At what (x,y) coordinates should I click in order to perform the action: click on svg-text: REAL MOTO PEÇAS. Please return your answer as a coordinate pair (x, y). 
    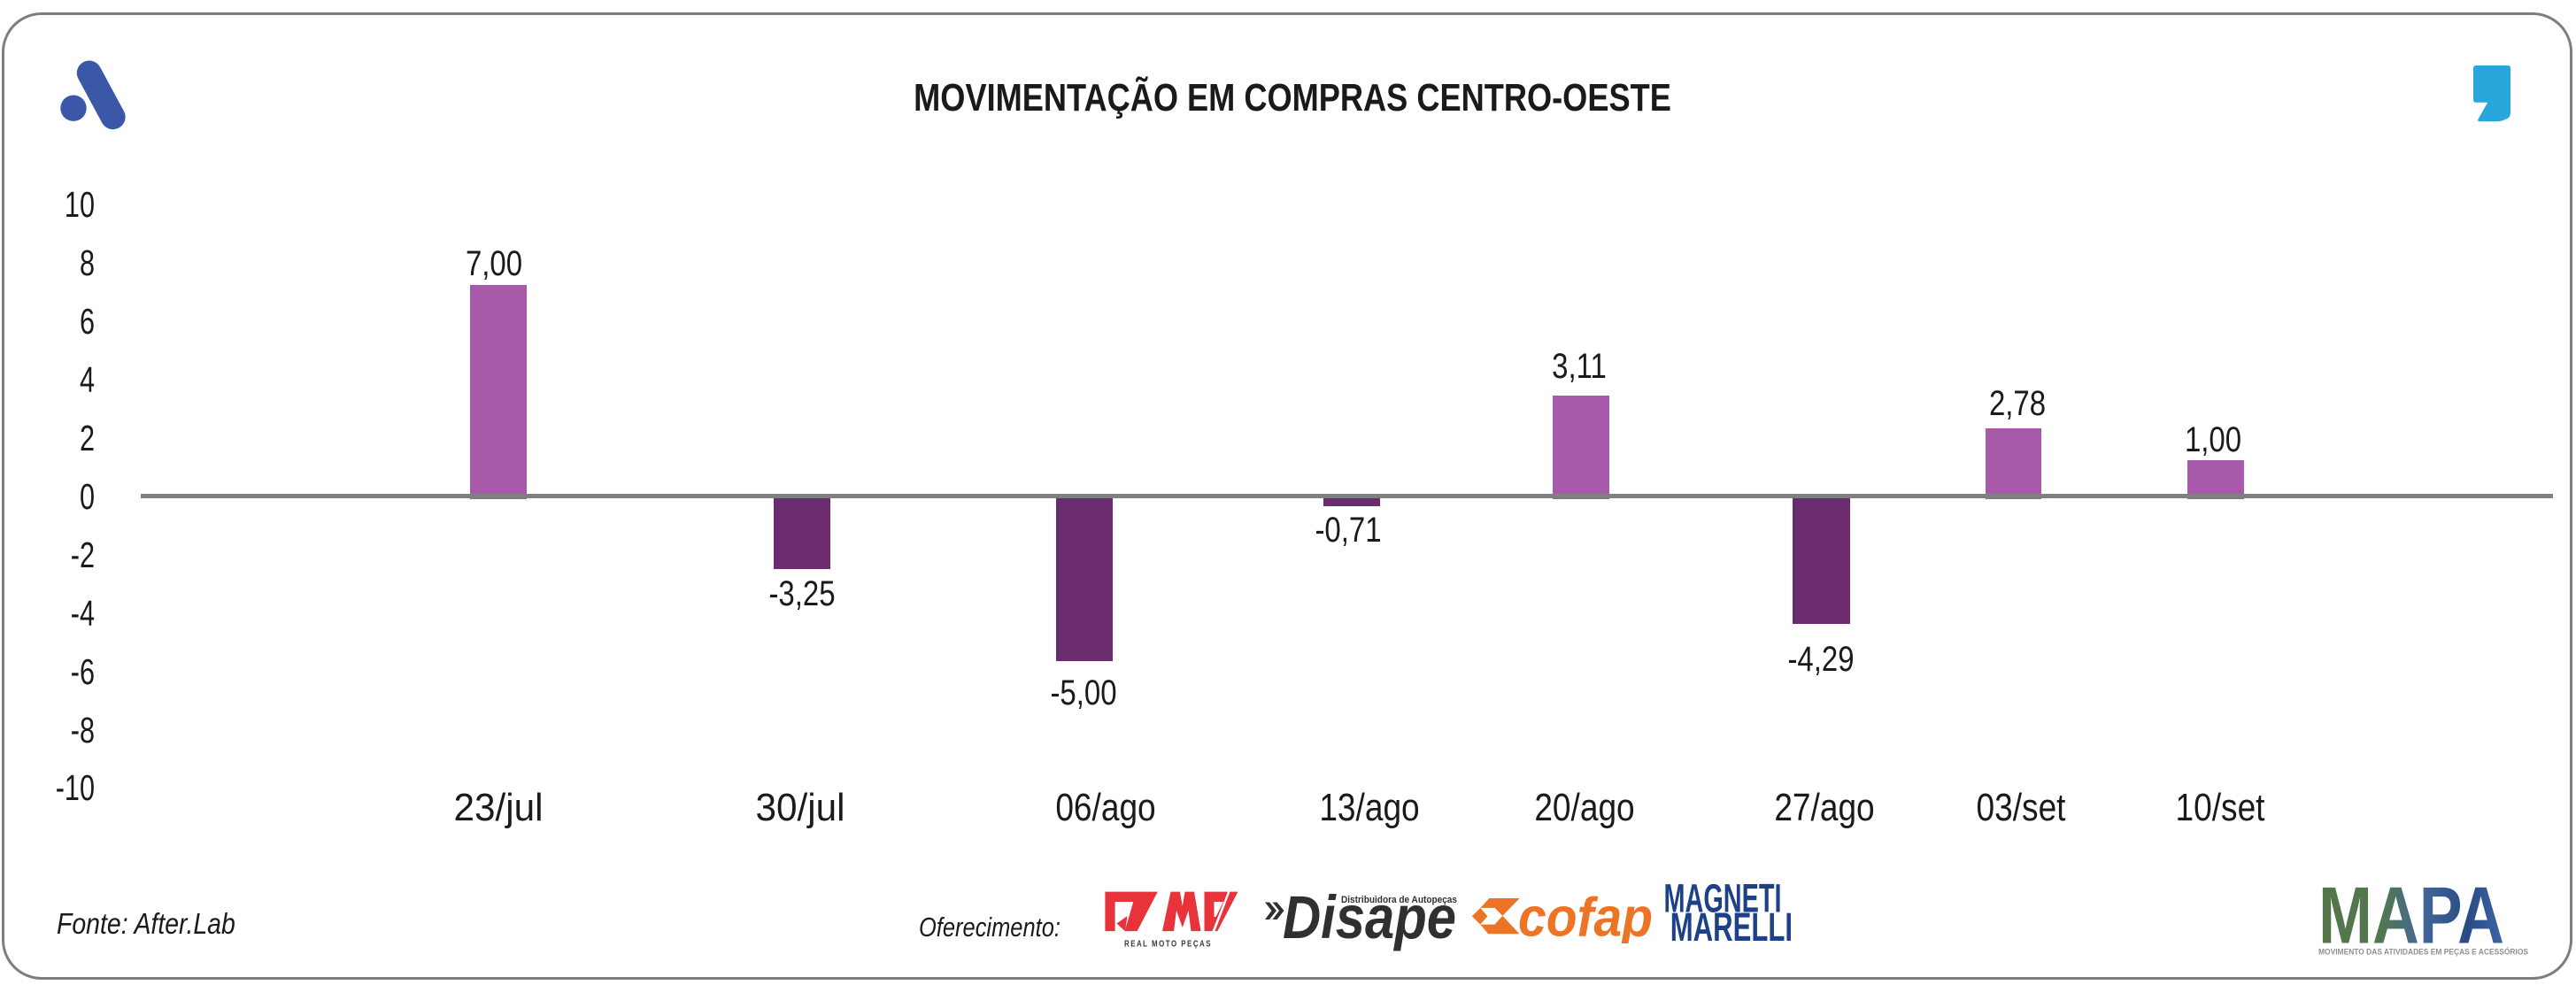
    Looking at the image, I should click on (1168, 944).